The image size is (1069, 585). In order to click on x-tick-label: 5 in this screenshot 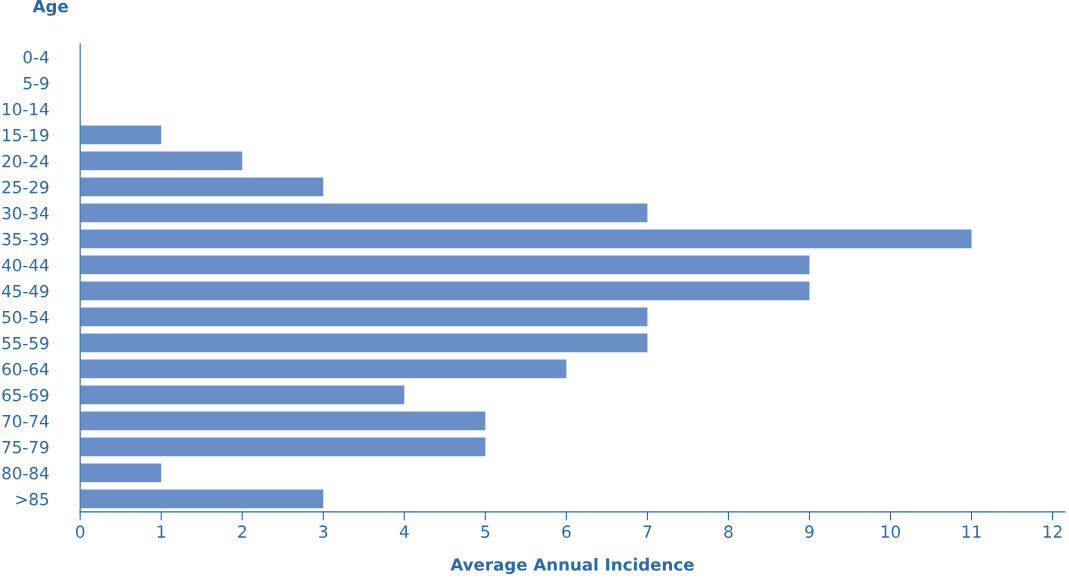, I will do `click(485, 531)`.